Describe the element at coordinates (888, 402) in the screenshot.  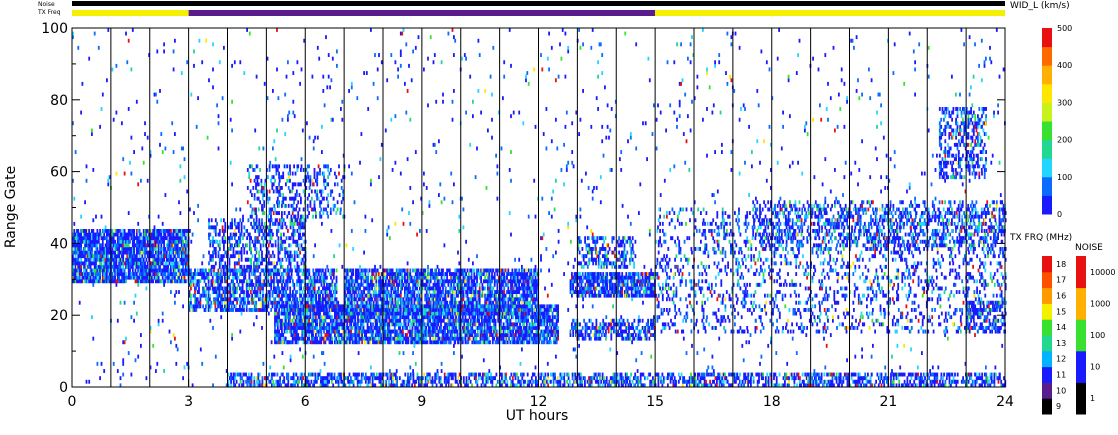
I see `x-tick-label: 21` at that location.